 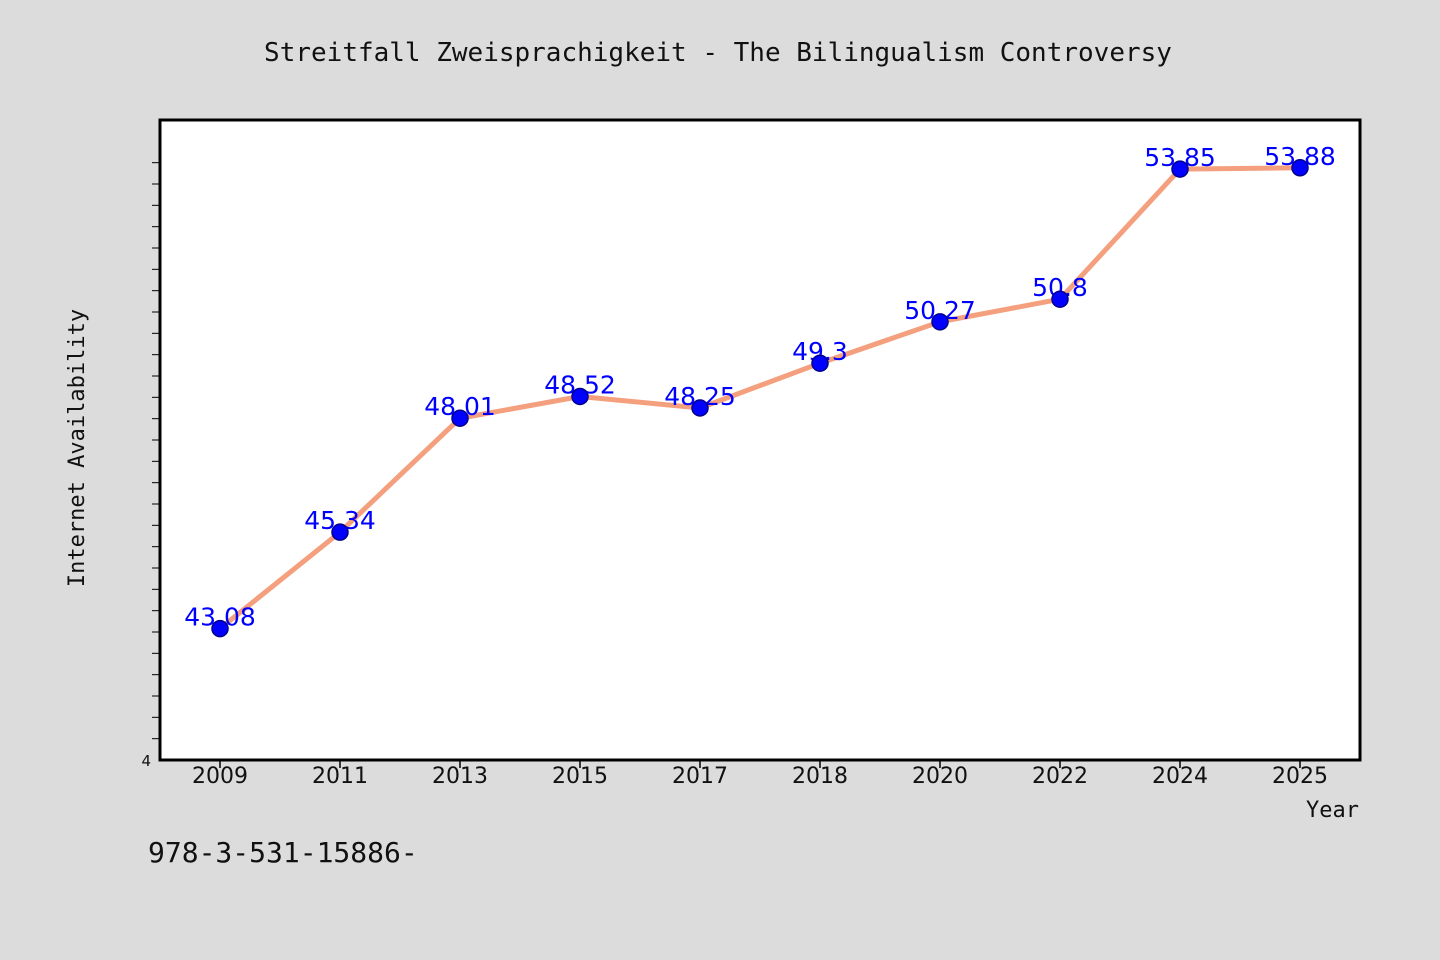 What do you see at coordinates (700, 776) in the screenshot?
I see `x-tick-label: 2017` at bounding box center [700, 776].